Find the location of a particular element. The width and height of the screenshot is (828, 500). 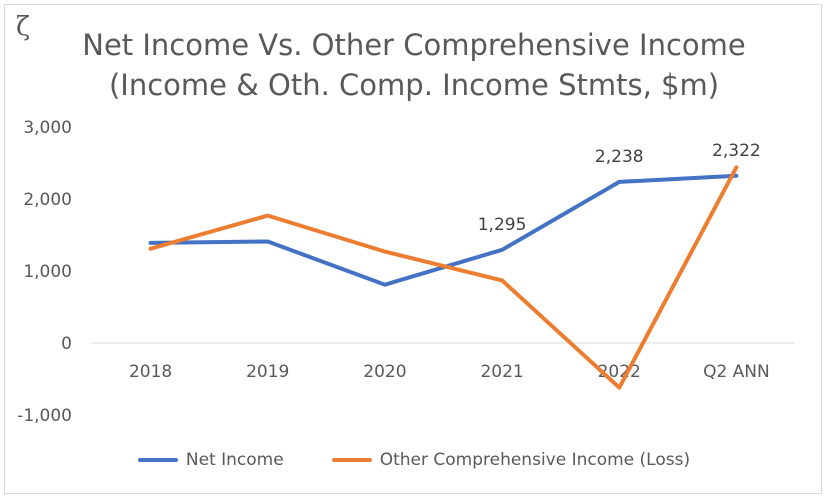

y-tick-label: 0 is located at coordinates (66, 344).